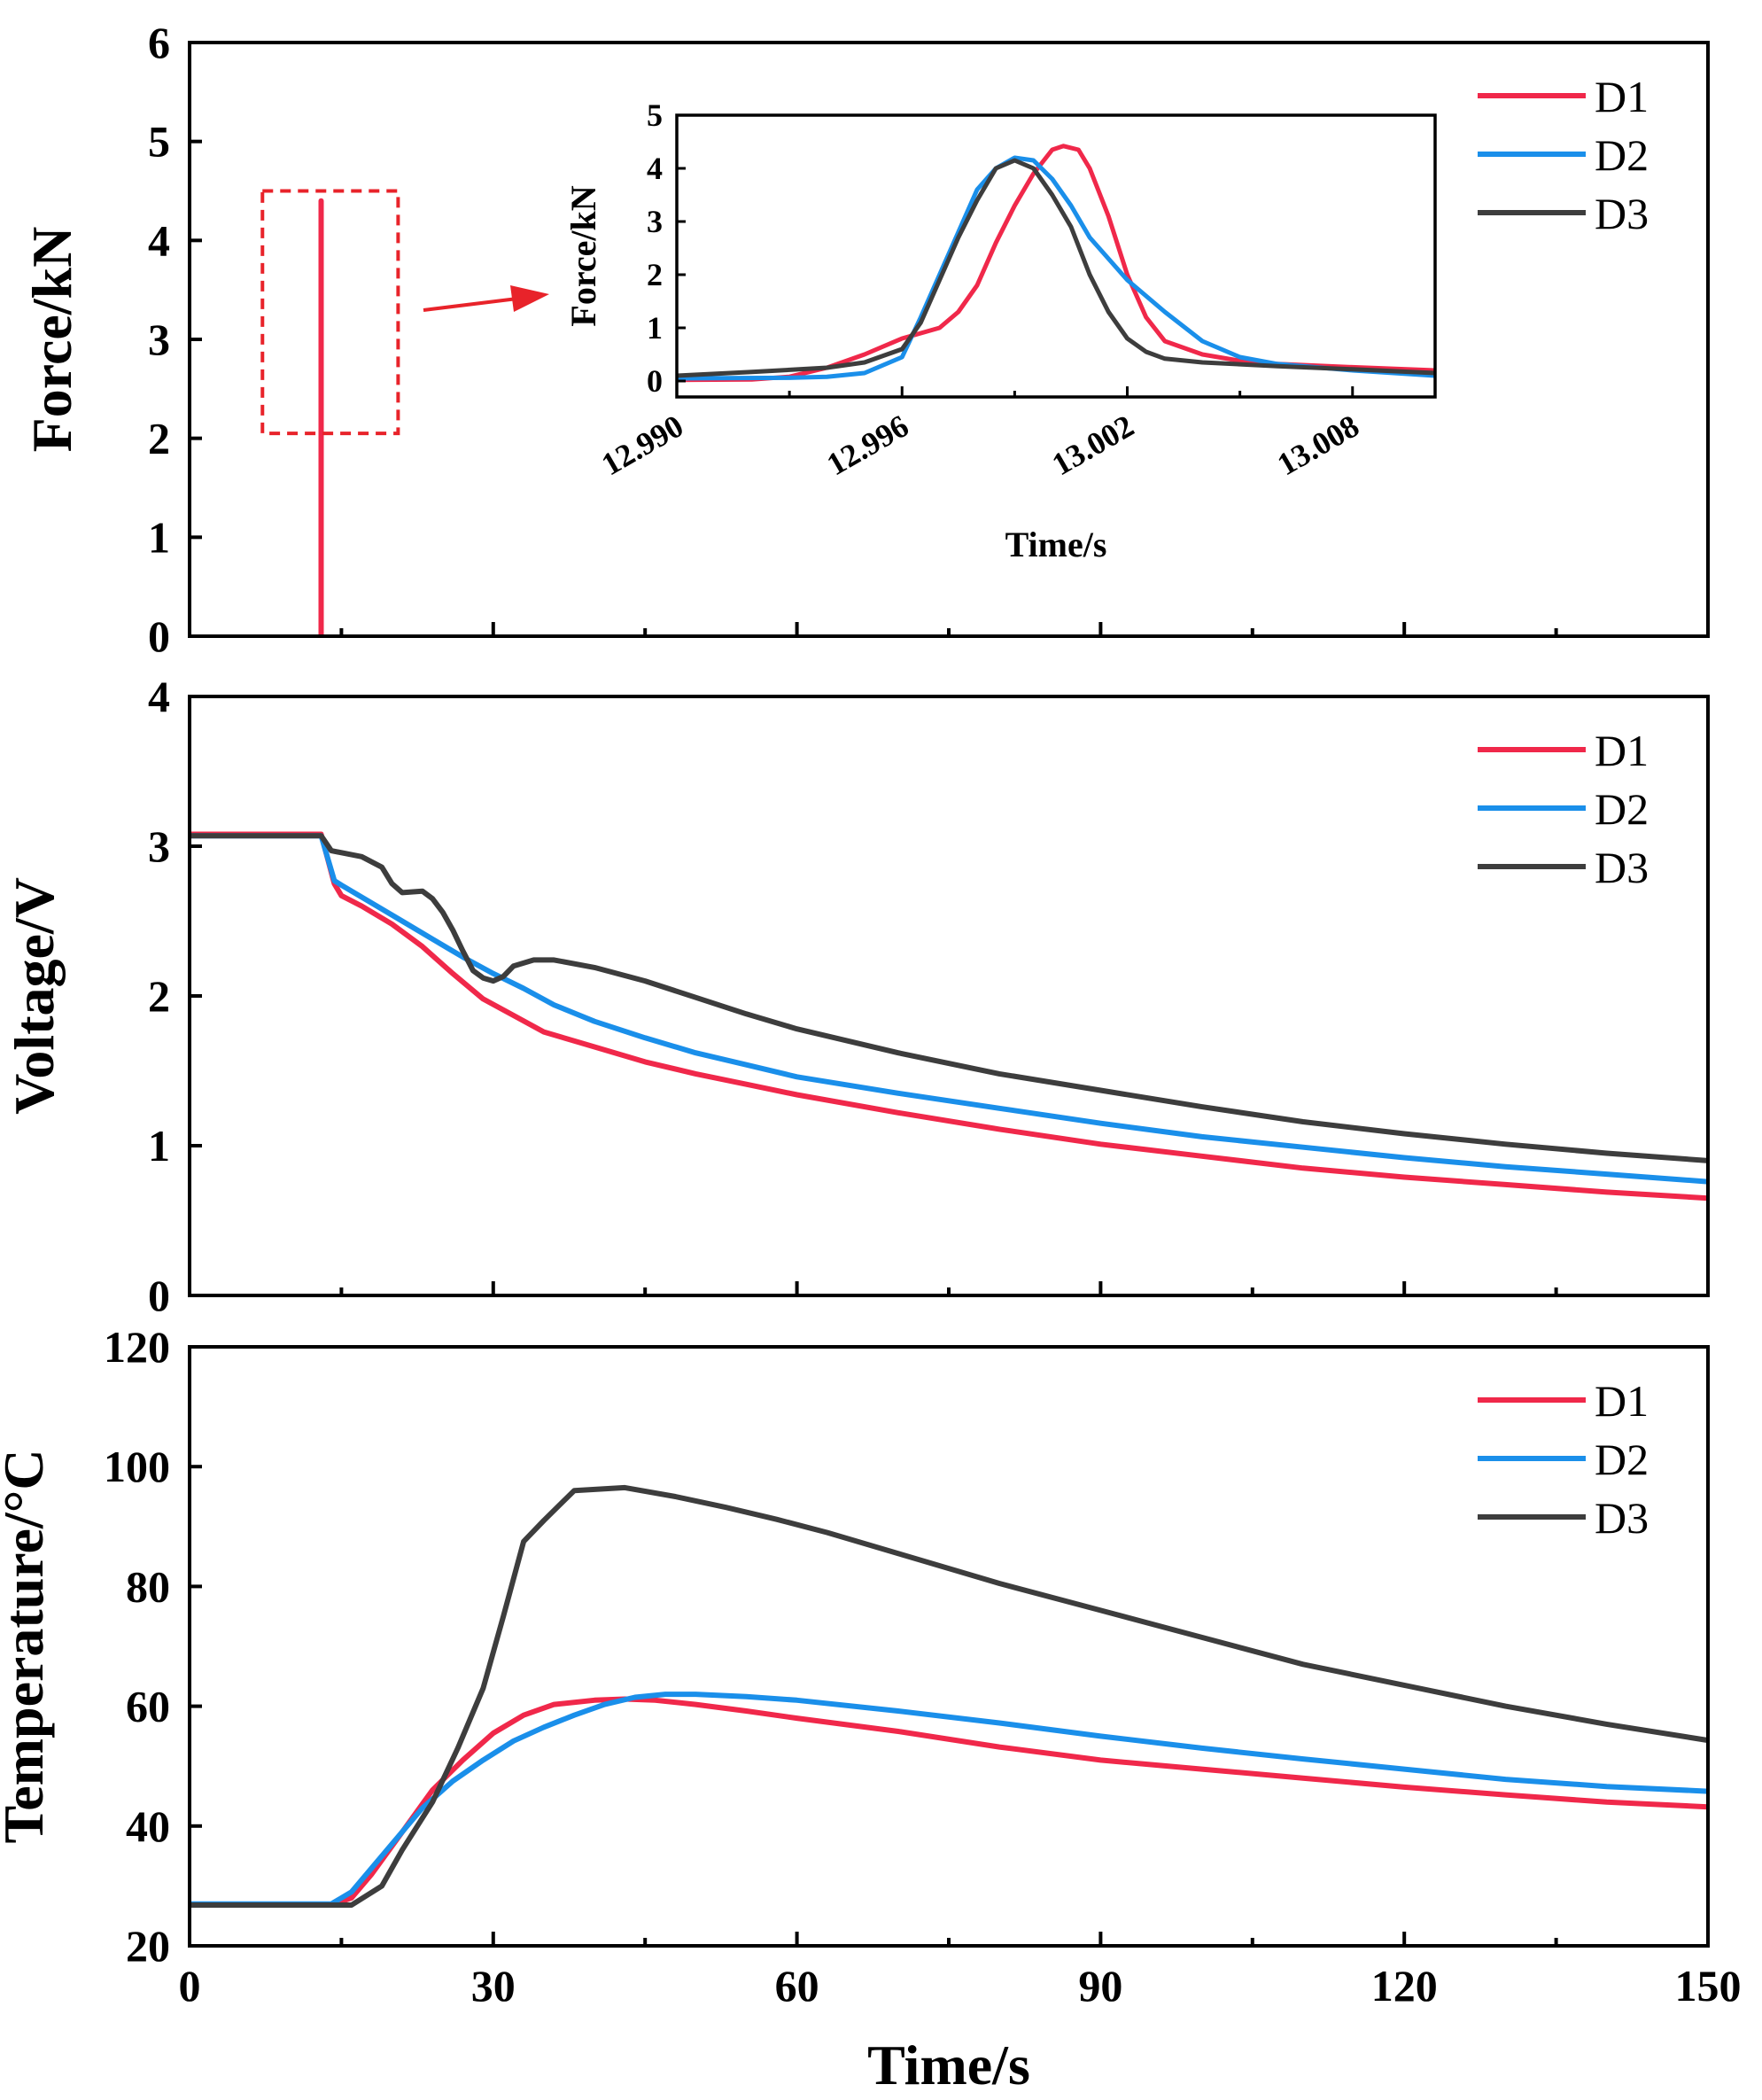  I want to click on inset-y-tick-label: 5, so click(655, 115).